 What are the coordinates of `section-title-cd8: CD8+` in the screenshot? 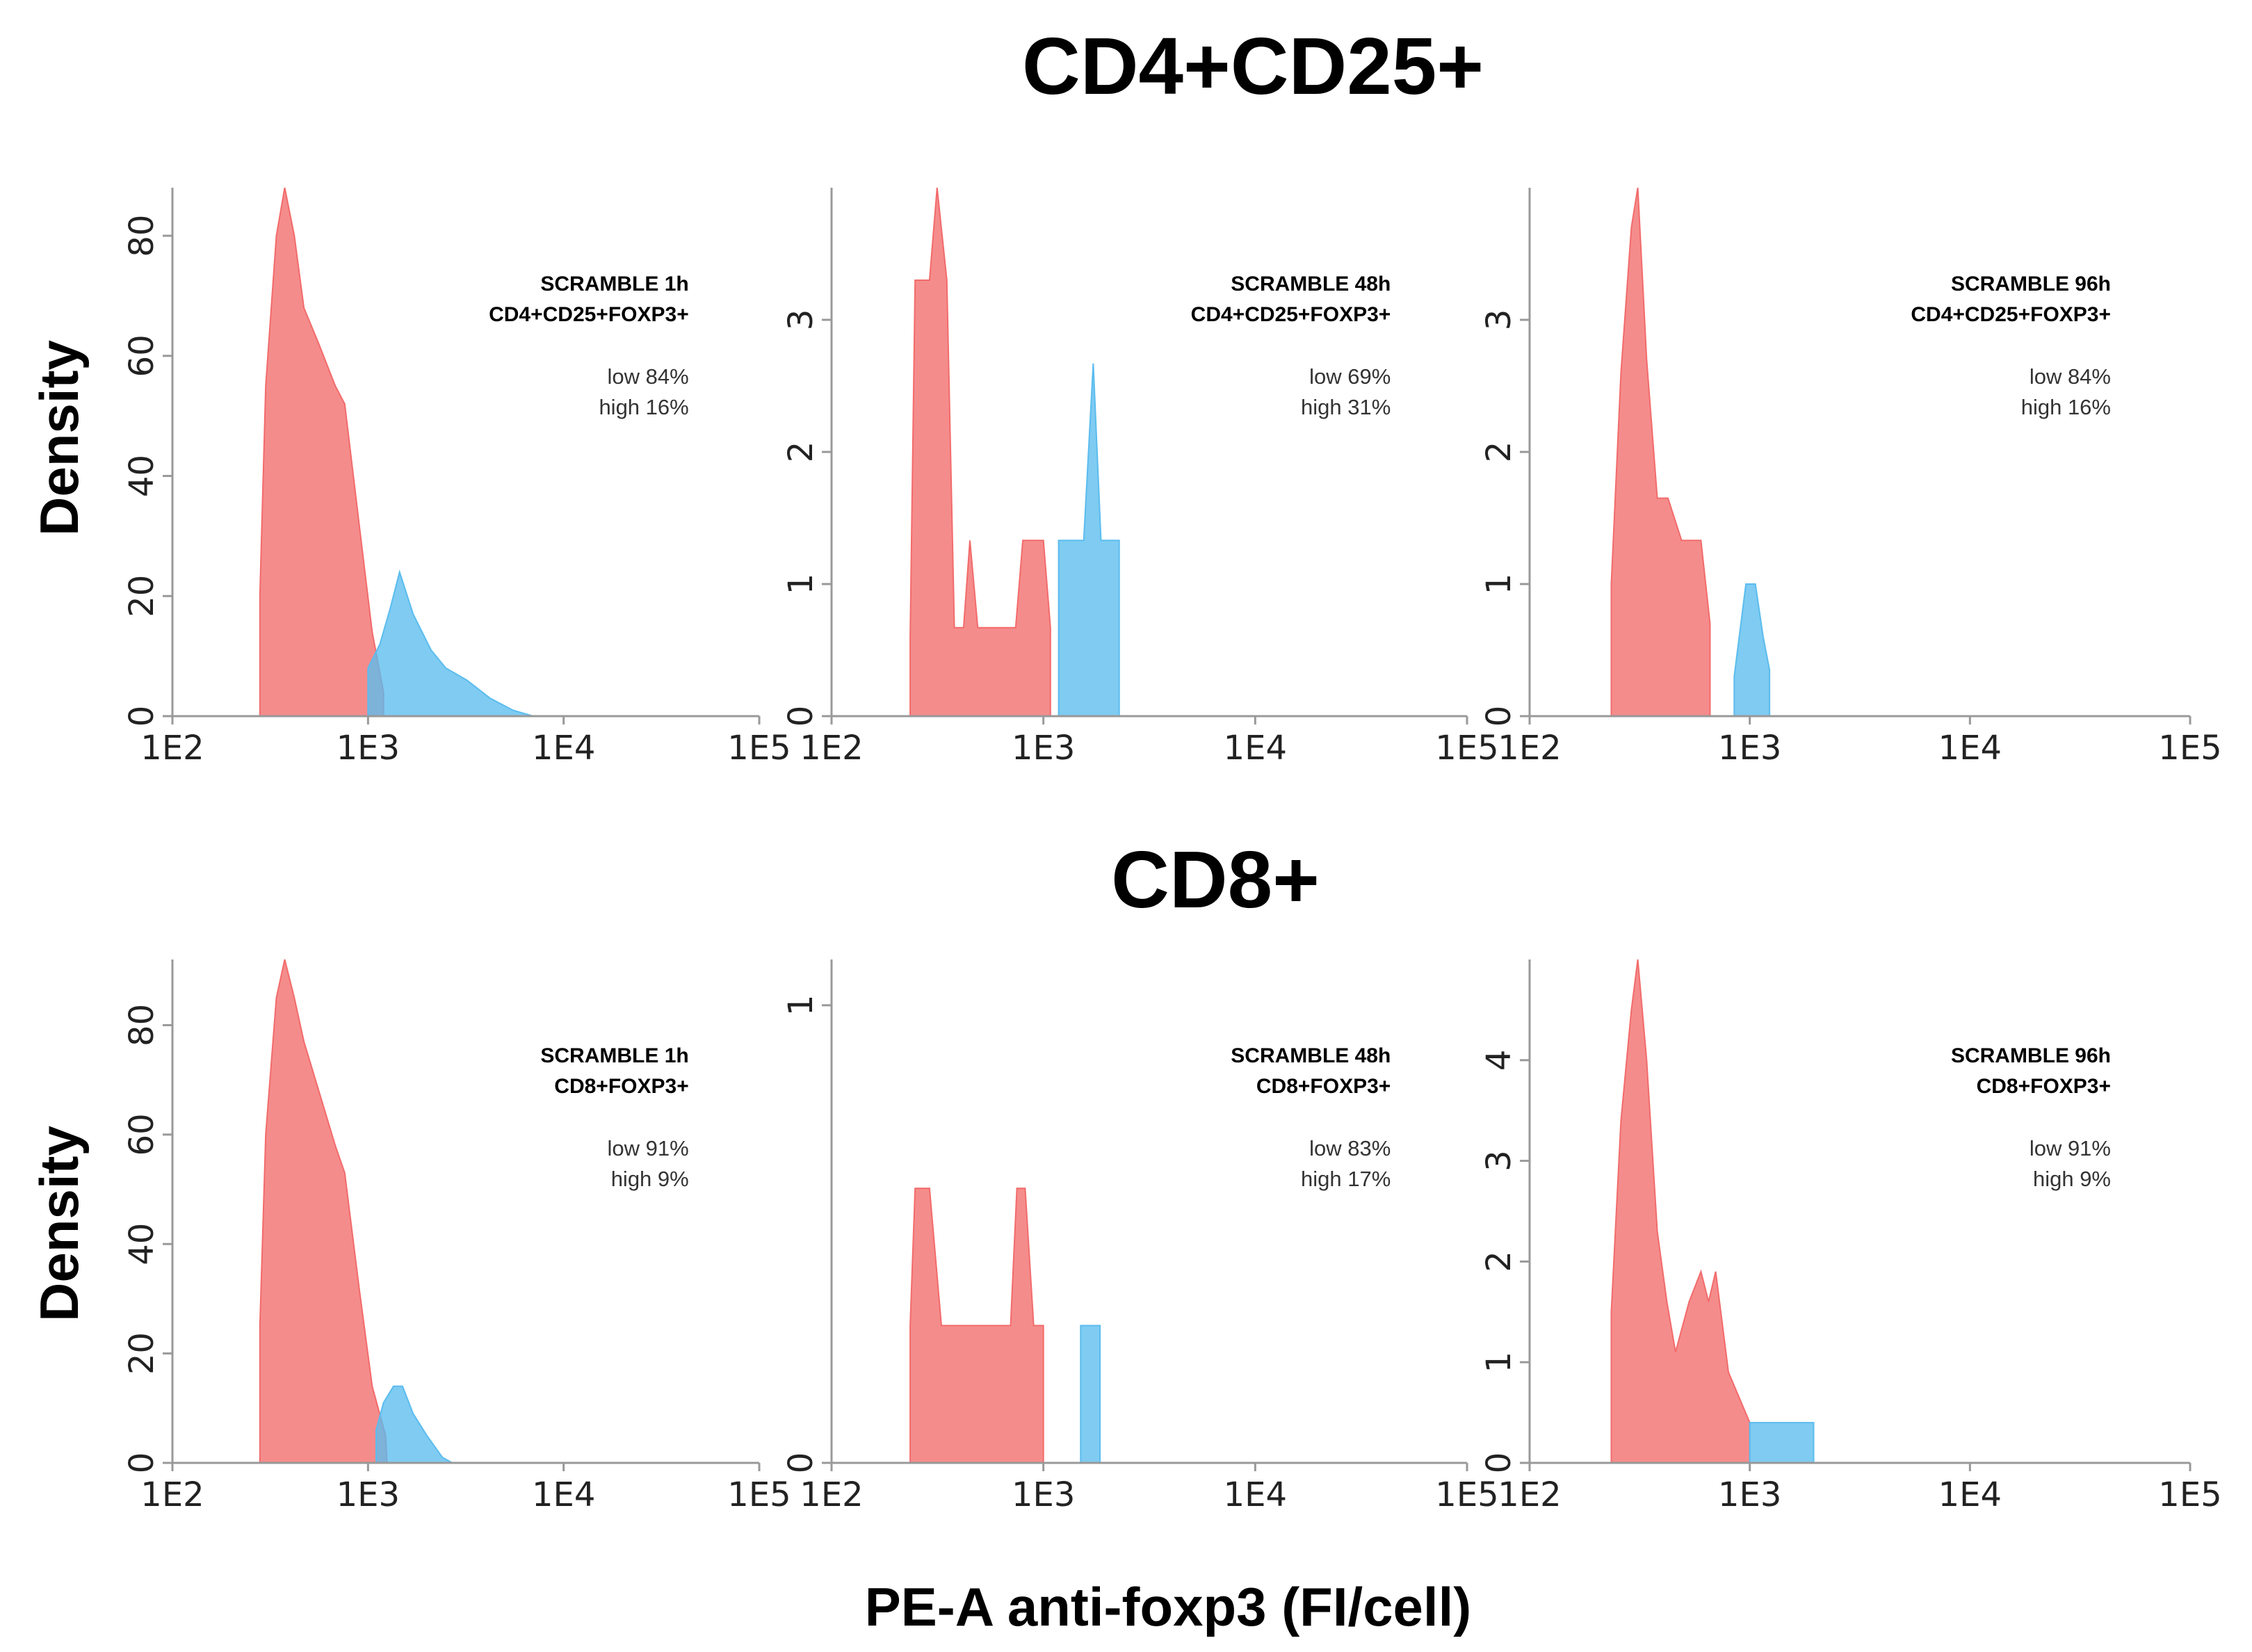 It's located at (1215, 879).